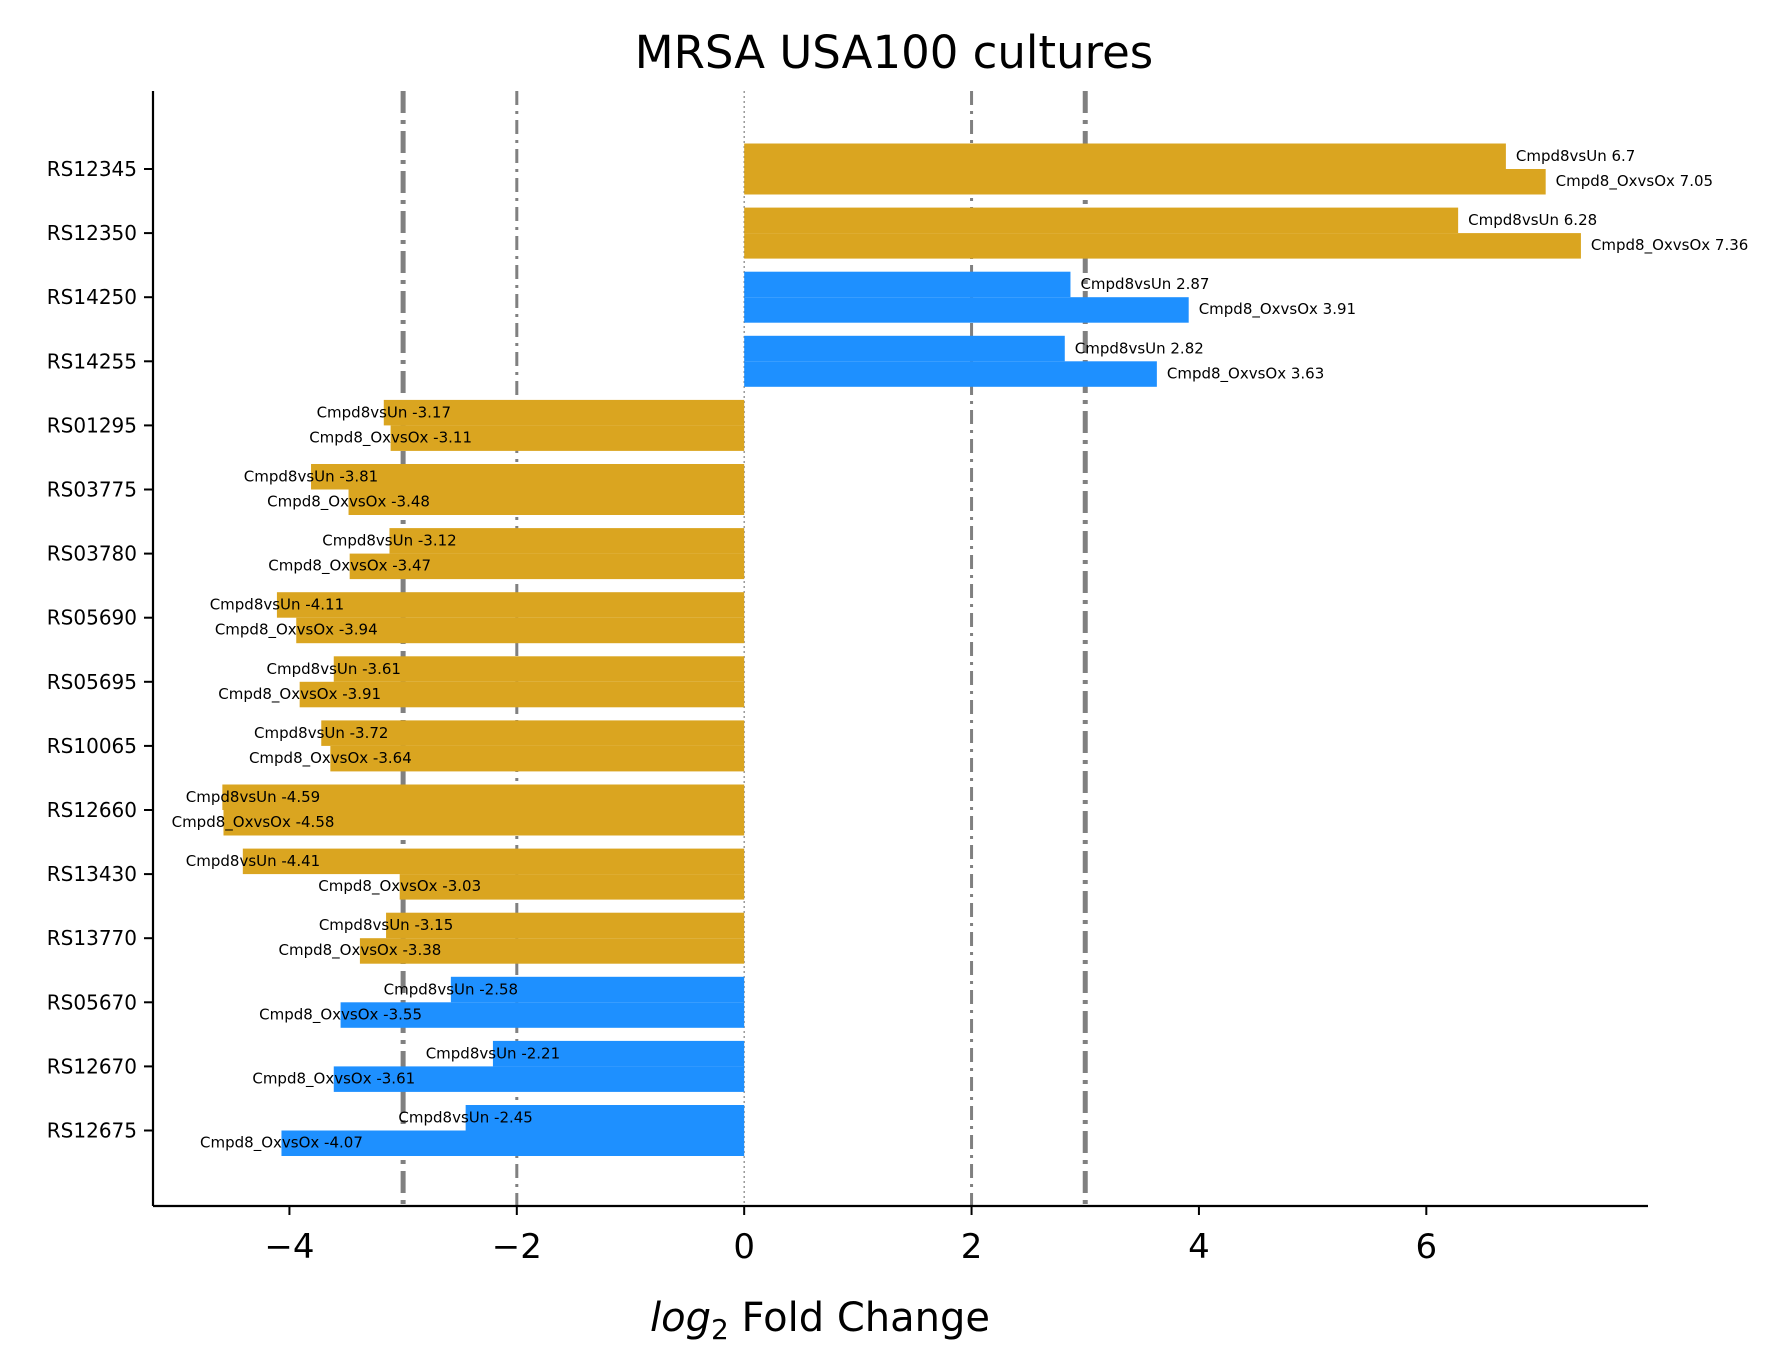 This screenshot has width=1789, height=1368. Describe the element at coordinates (399, 886) in the screenshot. I see `bar-label-cmpd8-oxvsox: Cmpd8_OxvsOx -3.03` at that location.